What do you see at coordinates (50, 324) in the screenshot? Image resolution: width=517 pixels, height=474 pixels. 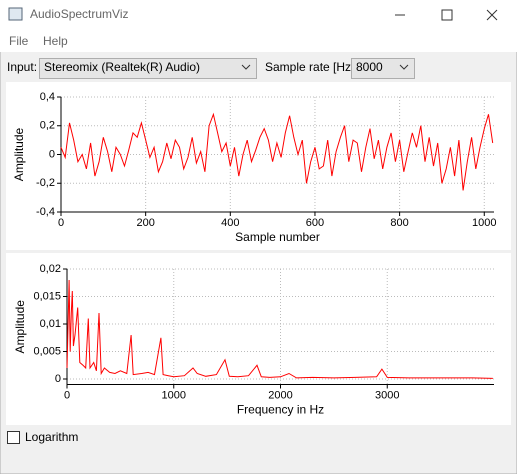 I see `y-tick-label: 0,01` at bounding box center [50, 324].